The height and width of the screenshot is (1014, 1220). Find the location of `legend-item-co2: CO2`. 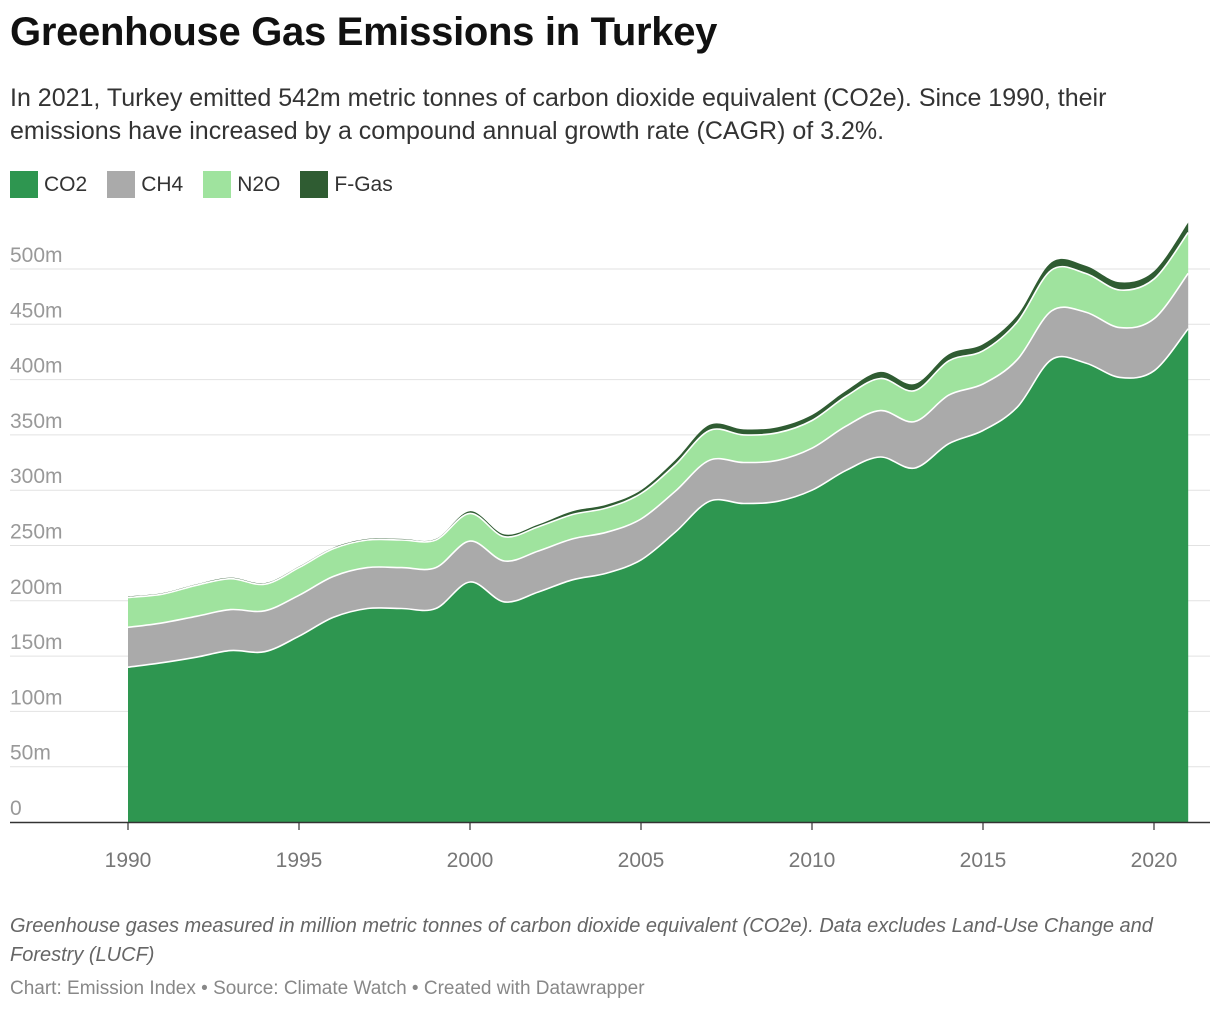

legend-item-co2: CO2 is located at coordinates (48, 184).